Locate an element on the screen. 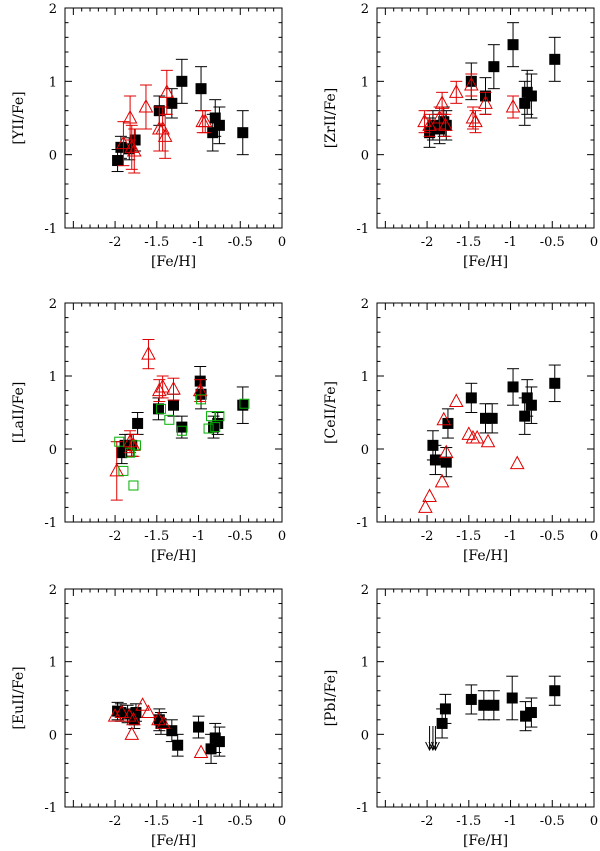 This screenshot has height=851, width=600. panel-middle-right: -2 -1.5 -1 -0.5 0 -1 0 1 2 [Fe/H] [CeII/Fe] is located at coordinates (460, 430).